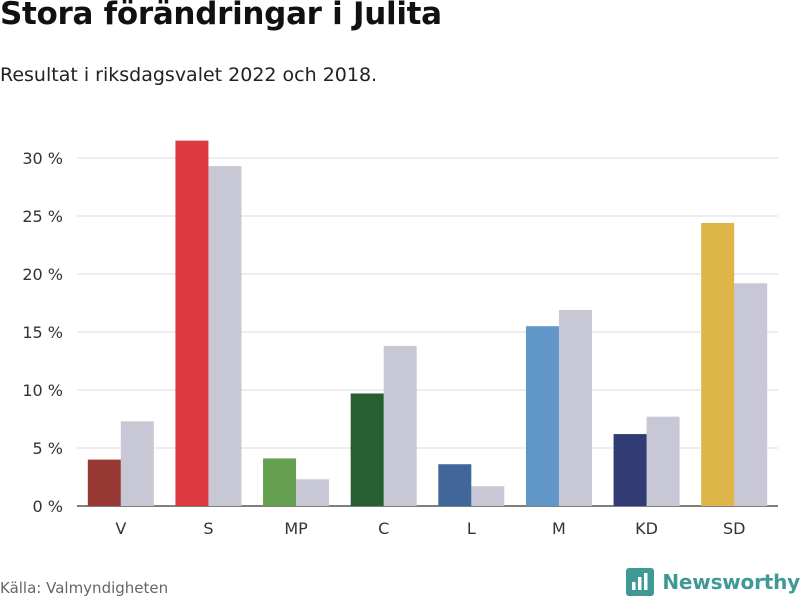 The height and width of the screenshot is (600, 800). I want to click on y-tick-label: 20 %, so click(42, 274).